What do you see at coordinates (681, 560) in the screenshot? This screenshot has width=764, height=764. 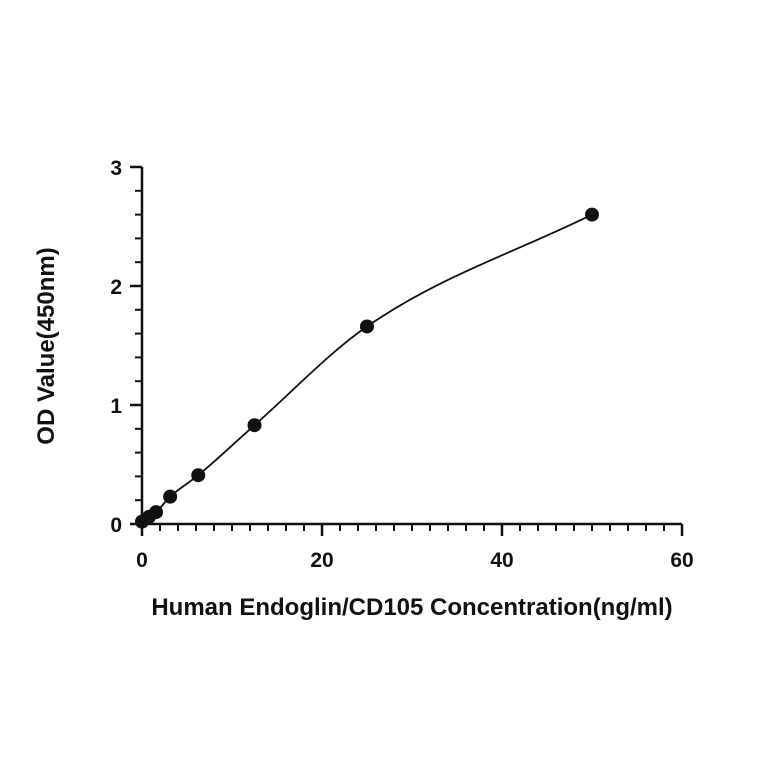 I see `x-tick-label: 60` at bounding box center [681, 560].